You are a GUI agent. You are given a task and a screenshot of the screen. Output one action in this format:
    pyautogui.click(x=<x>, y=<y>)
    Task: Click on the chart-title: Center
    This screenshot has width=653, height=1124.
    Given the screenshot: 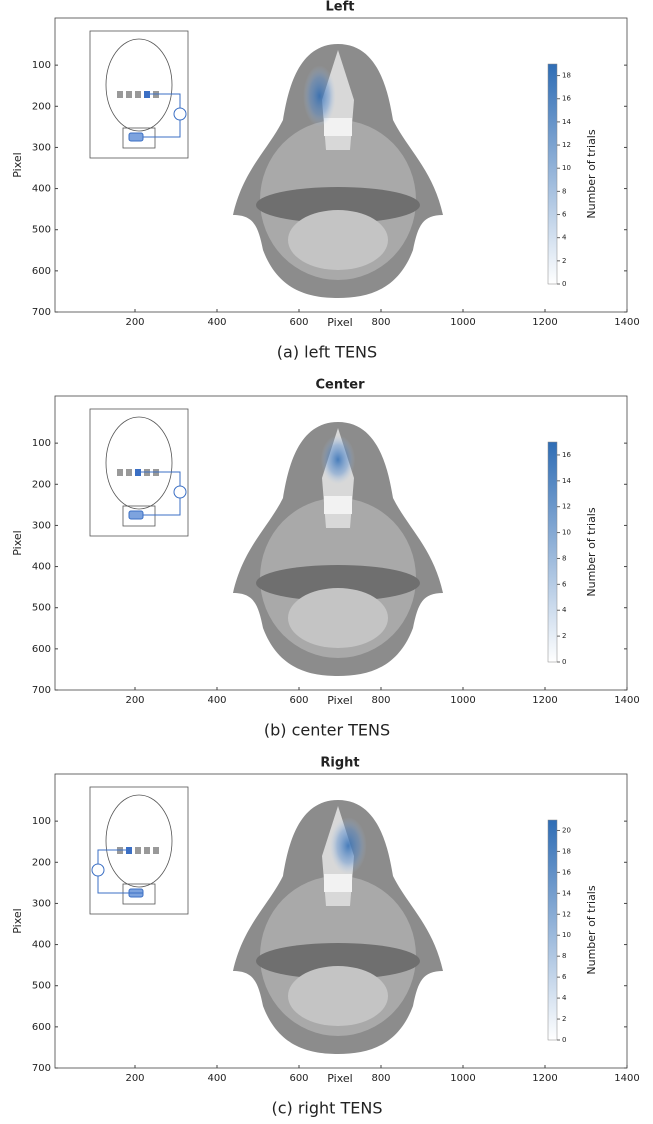 What is the action you would take?
    pyautogui.click(x=340, y=385)
    